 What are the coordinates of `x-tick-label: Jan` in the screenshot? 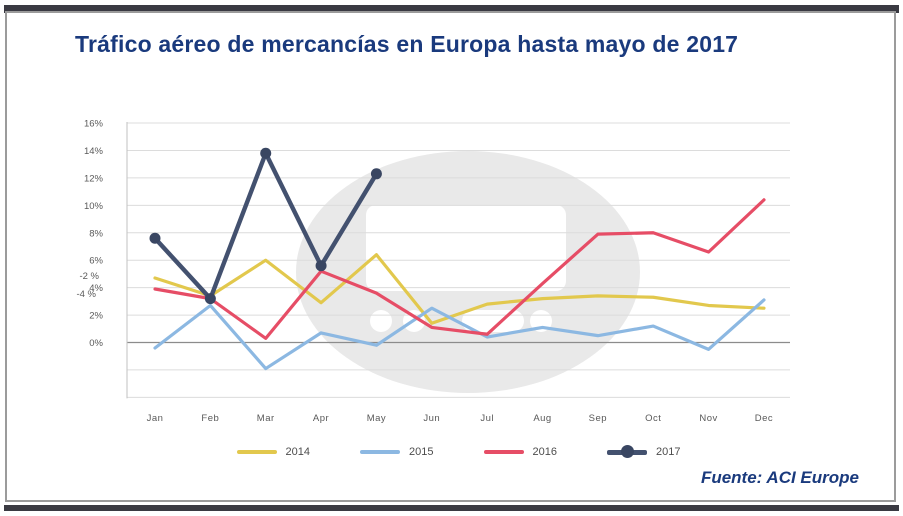 It's located at (155, 418).